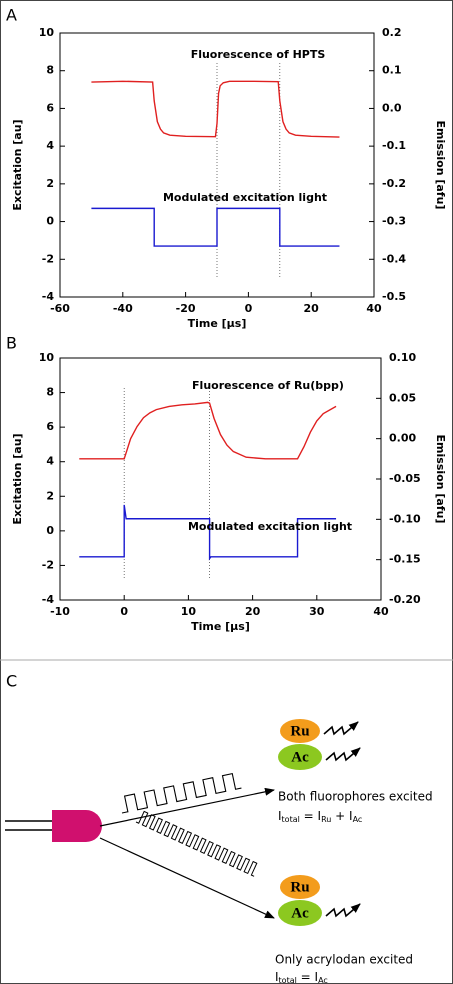  I want to click on formula-part: + I, so click(341, 816).